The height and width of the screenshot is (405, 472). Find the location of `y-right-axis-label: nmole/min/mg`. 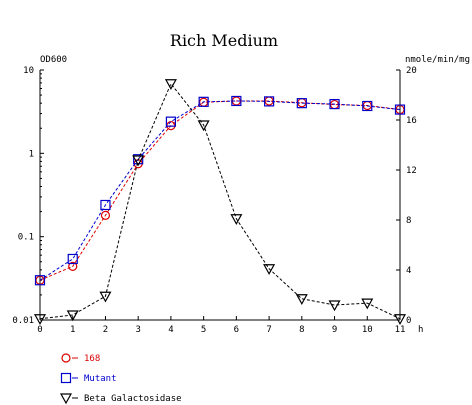

y-right-axis-label: nmole/min/mg is located at coordinates (437, 60).